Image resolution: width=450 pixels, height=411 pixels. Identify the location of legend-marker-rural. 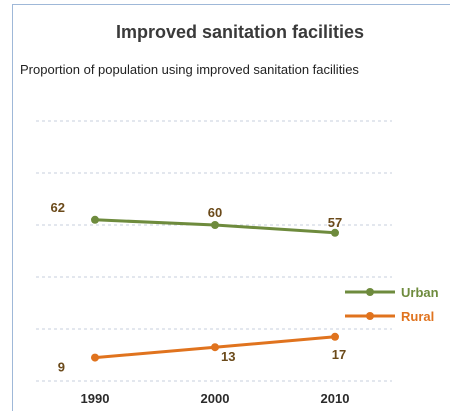
(370, 316).